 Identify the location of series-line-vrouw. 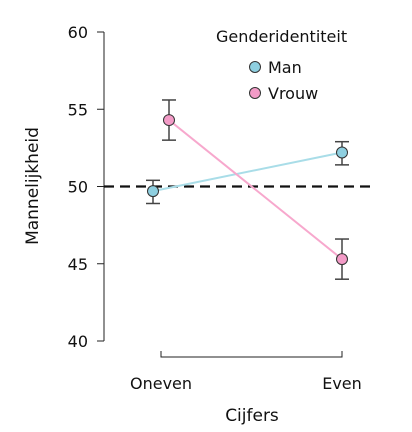
(255, 189).